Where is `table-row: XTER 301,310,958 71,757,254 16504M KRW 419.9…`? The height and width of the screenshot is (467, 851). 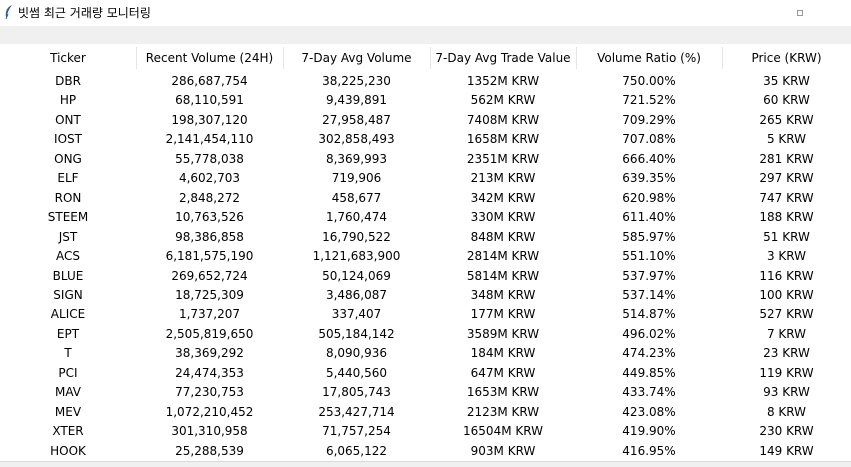 table-row: XTER 301,310,958 71,757,254 16504M KRW 419.9… is located at coordinates (425, 431).